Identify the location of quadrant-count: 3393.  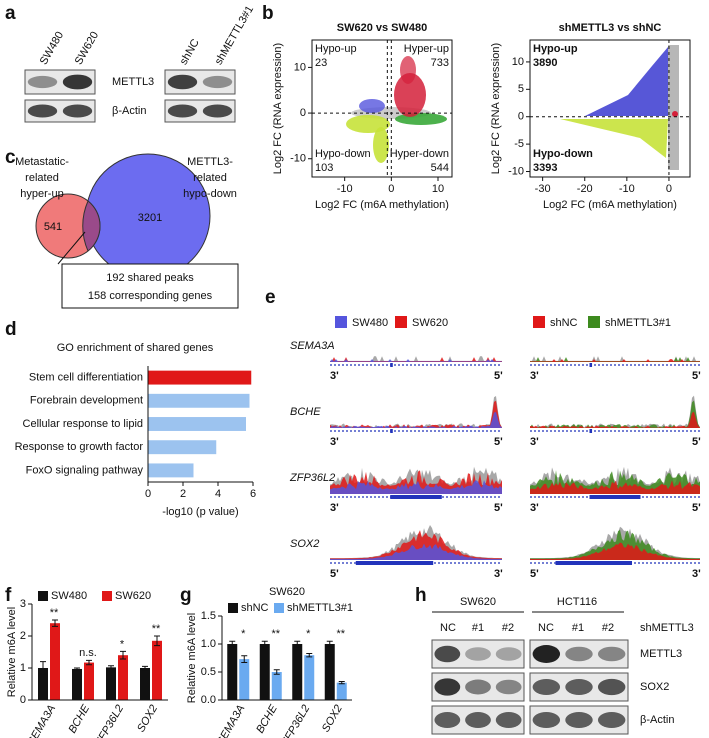
(545, 168).